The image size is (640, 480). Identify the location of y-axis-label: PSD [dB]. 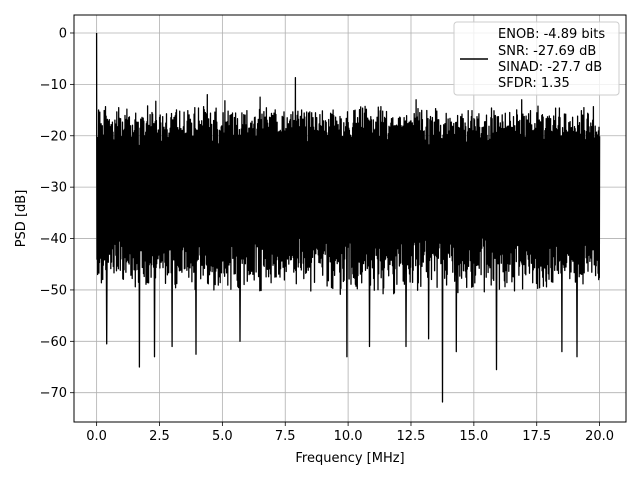
(21, 219).